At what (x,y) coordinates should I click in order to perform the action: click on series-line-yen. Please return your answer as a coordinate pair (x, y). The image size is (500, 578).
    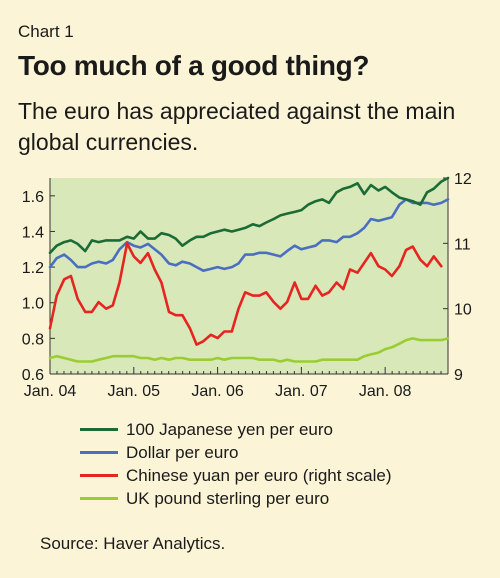
    Looking at the image, I should click on (249, 215).